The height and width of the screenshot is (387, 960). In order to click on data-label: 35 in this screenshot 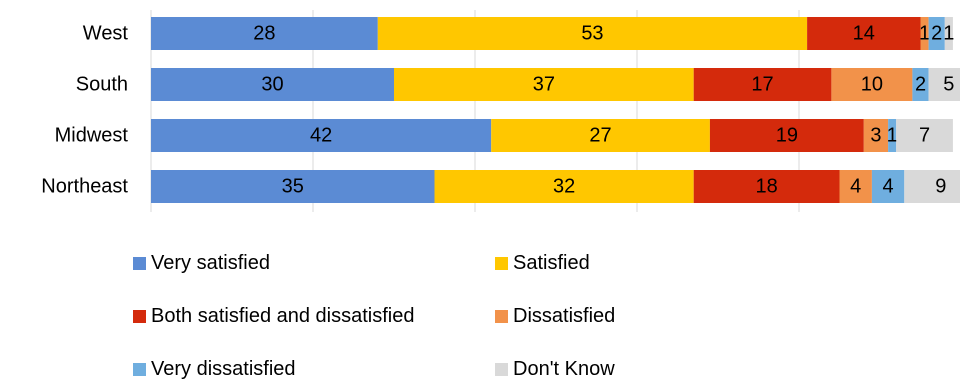, I will do `click(293, 187)`.